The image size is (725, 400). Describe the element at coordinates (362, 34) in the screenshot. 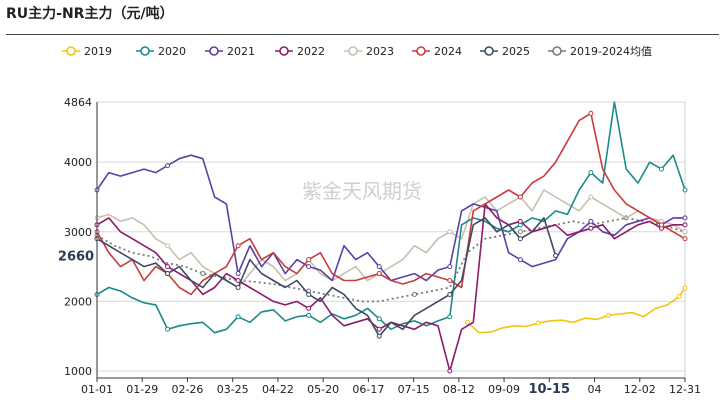

I see `title-divider` at that location.